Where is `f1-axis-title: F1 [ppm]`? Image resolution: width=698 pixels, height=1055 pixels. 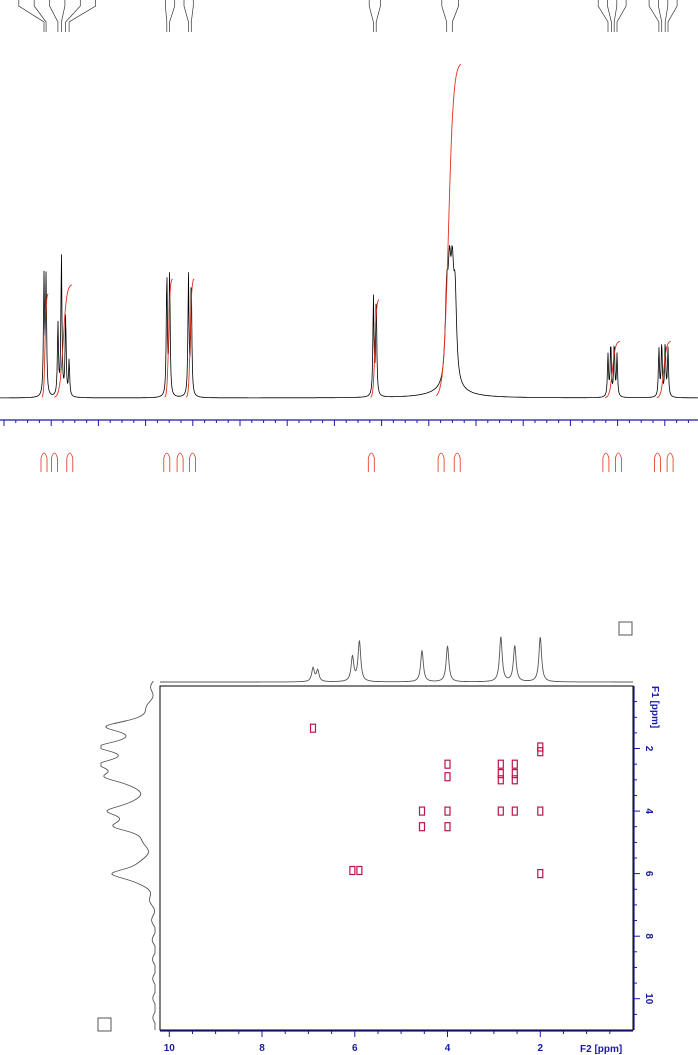 f1-axis-title: F1 [ppm] is located at coordinates (654, 707).